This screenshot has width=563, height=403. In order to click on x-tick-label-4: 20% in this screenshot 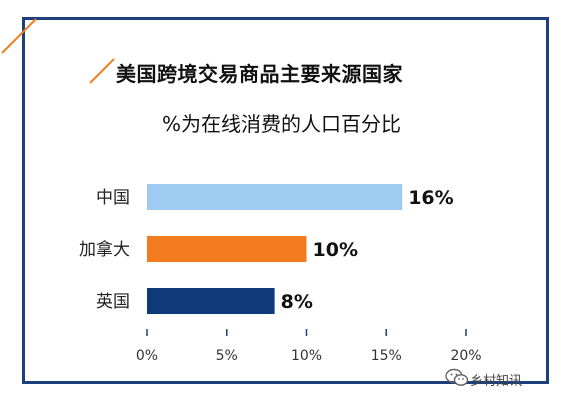, I will do `click(465, 356)`.